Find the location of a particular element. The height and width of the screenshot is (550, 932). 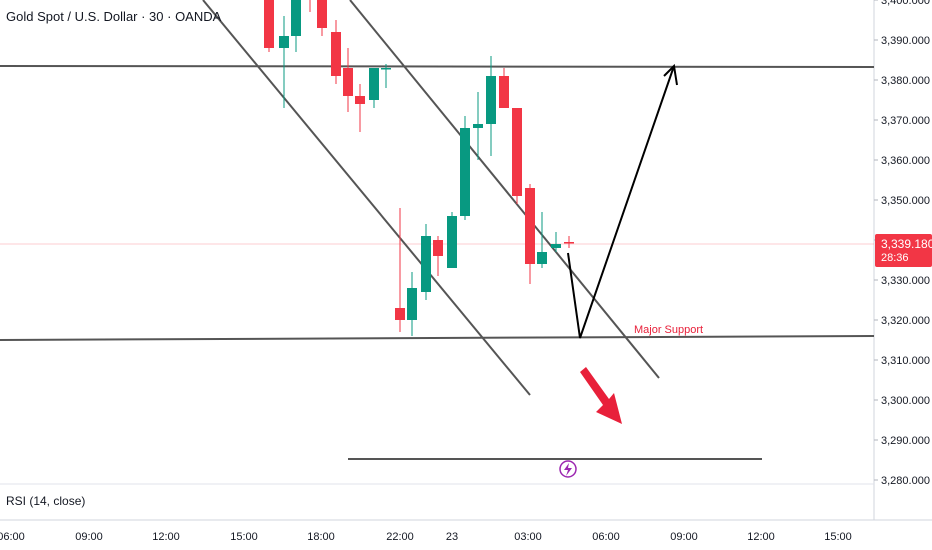

y-tick-label: 3,400.000 is located at coordinates (905, 3).